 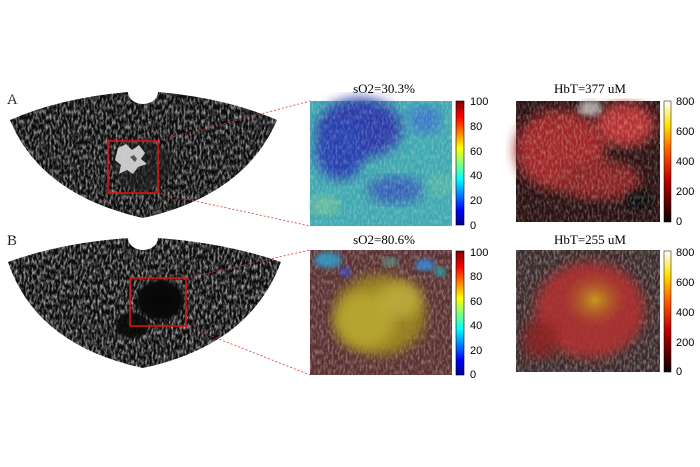 What do you see at coordinates (476, 152) in the screenshot?
I see `so2-tick-a-60: 60` at bounding box center [476, 152].